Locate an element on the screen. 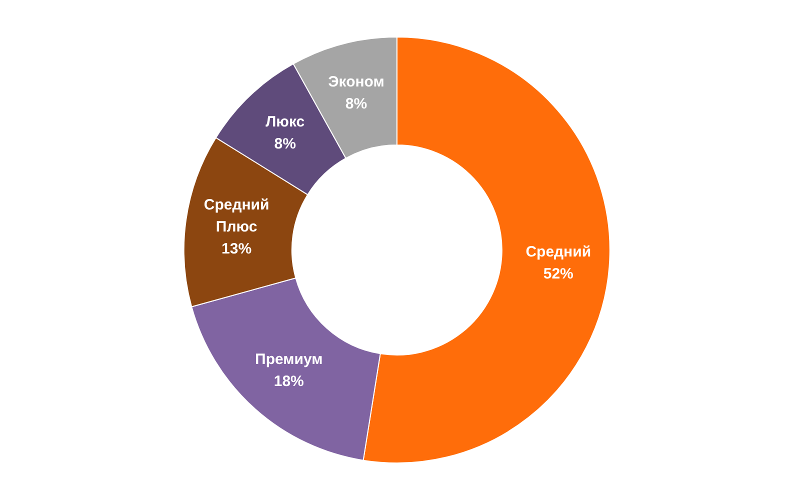 The width and height of the screenshot is (810, 500). data-label: 18% is located at coordinates (289, 381).